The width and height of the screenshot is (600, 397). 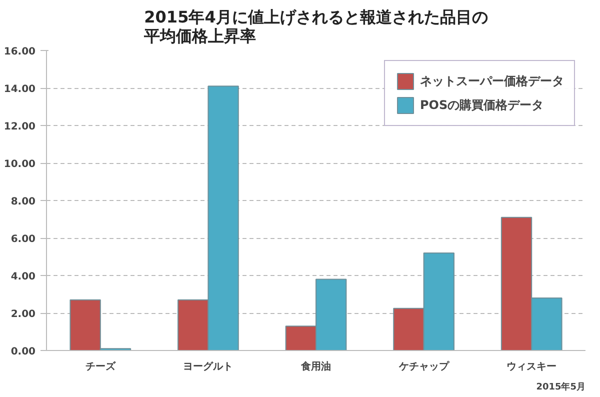 I want to click on chart-title: 2015年4月に値上げされると報道された品目の平均価格上昇率, so click(x=315, y=27).